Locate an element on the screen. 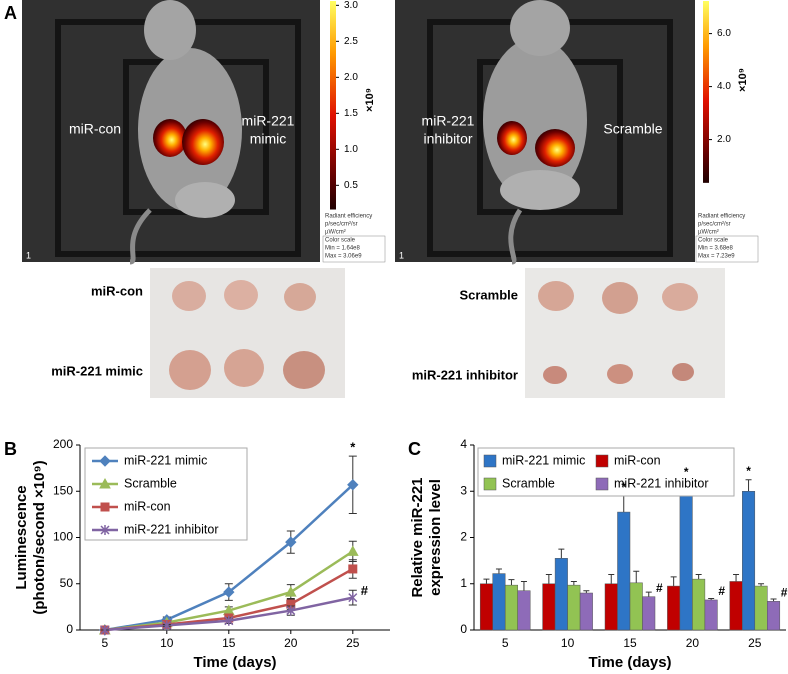 The image size is (788, 674). y-axis-title: (photon/second ×10⁹) is located at coordinates (39, 537).